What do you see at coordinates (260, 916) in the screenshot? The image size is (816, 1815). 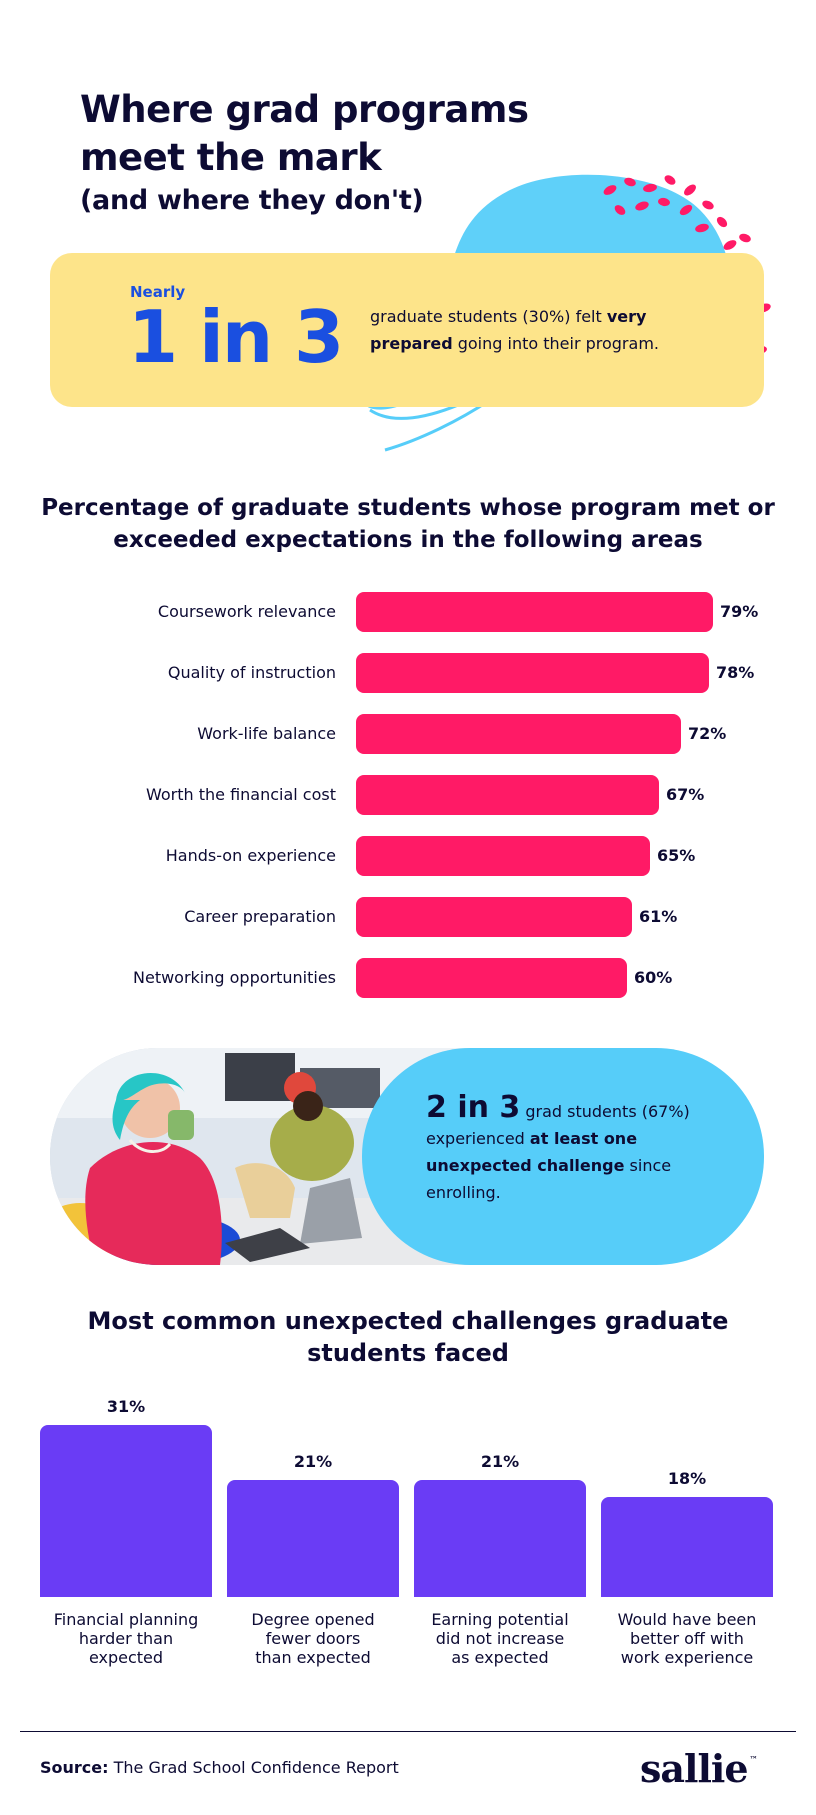 I see `bar-category-label: Career preparation` at bounding box center [260, 916].